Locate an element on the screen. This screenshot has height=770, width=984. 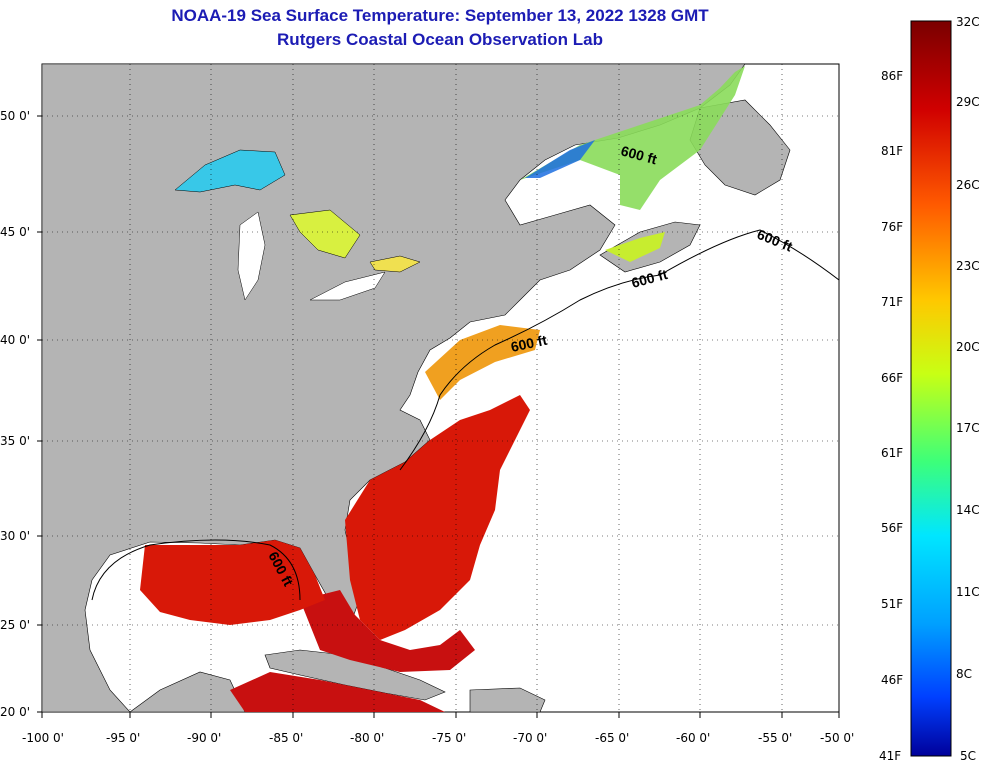
gulf-stream-sst is located at coordinates (437, 517).